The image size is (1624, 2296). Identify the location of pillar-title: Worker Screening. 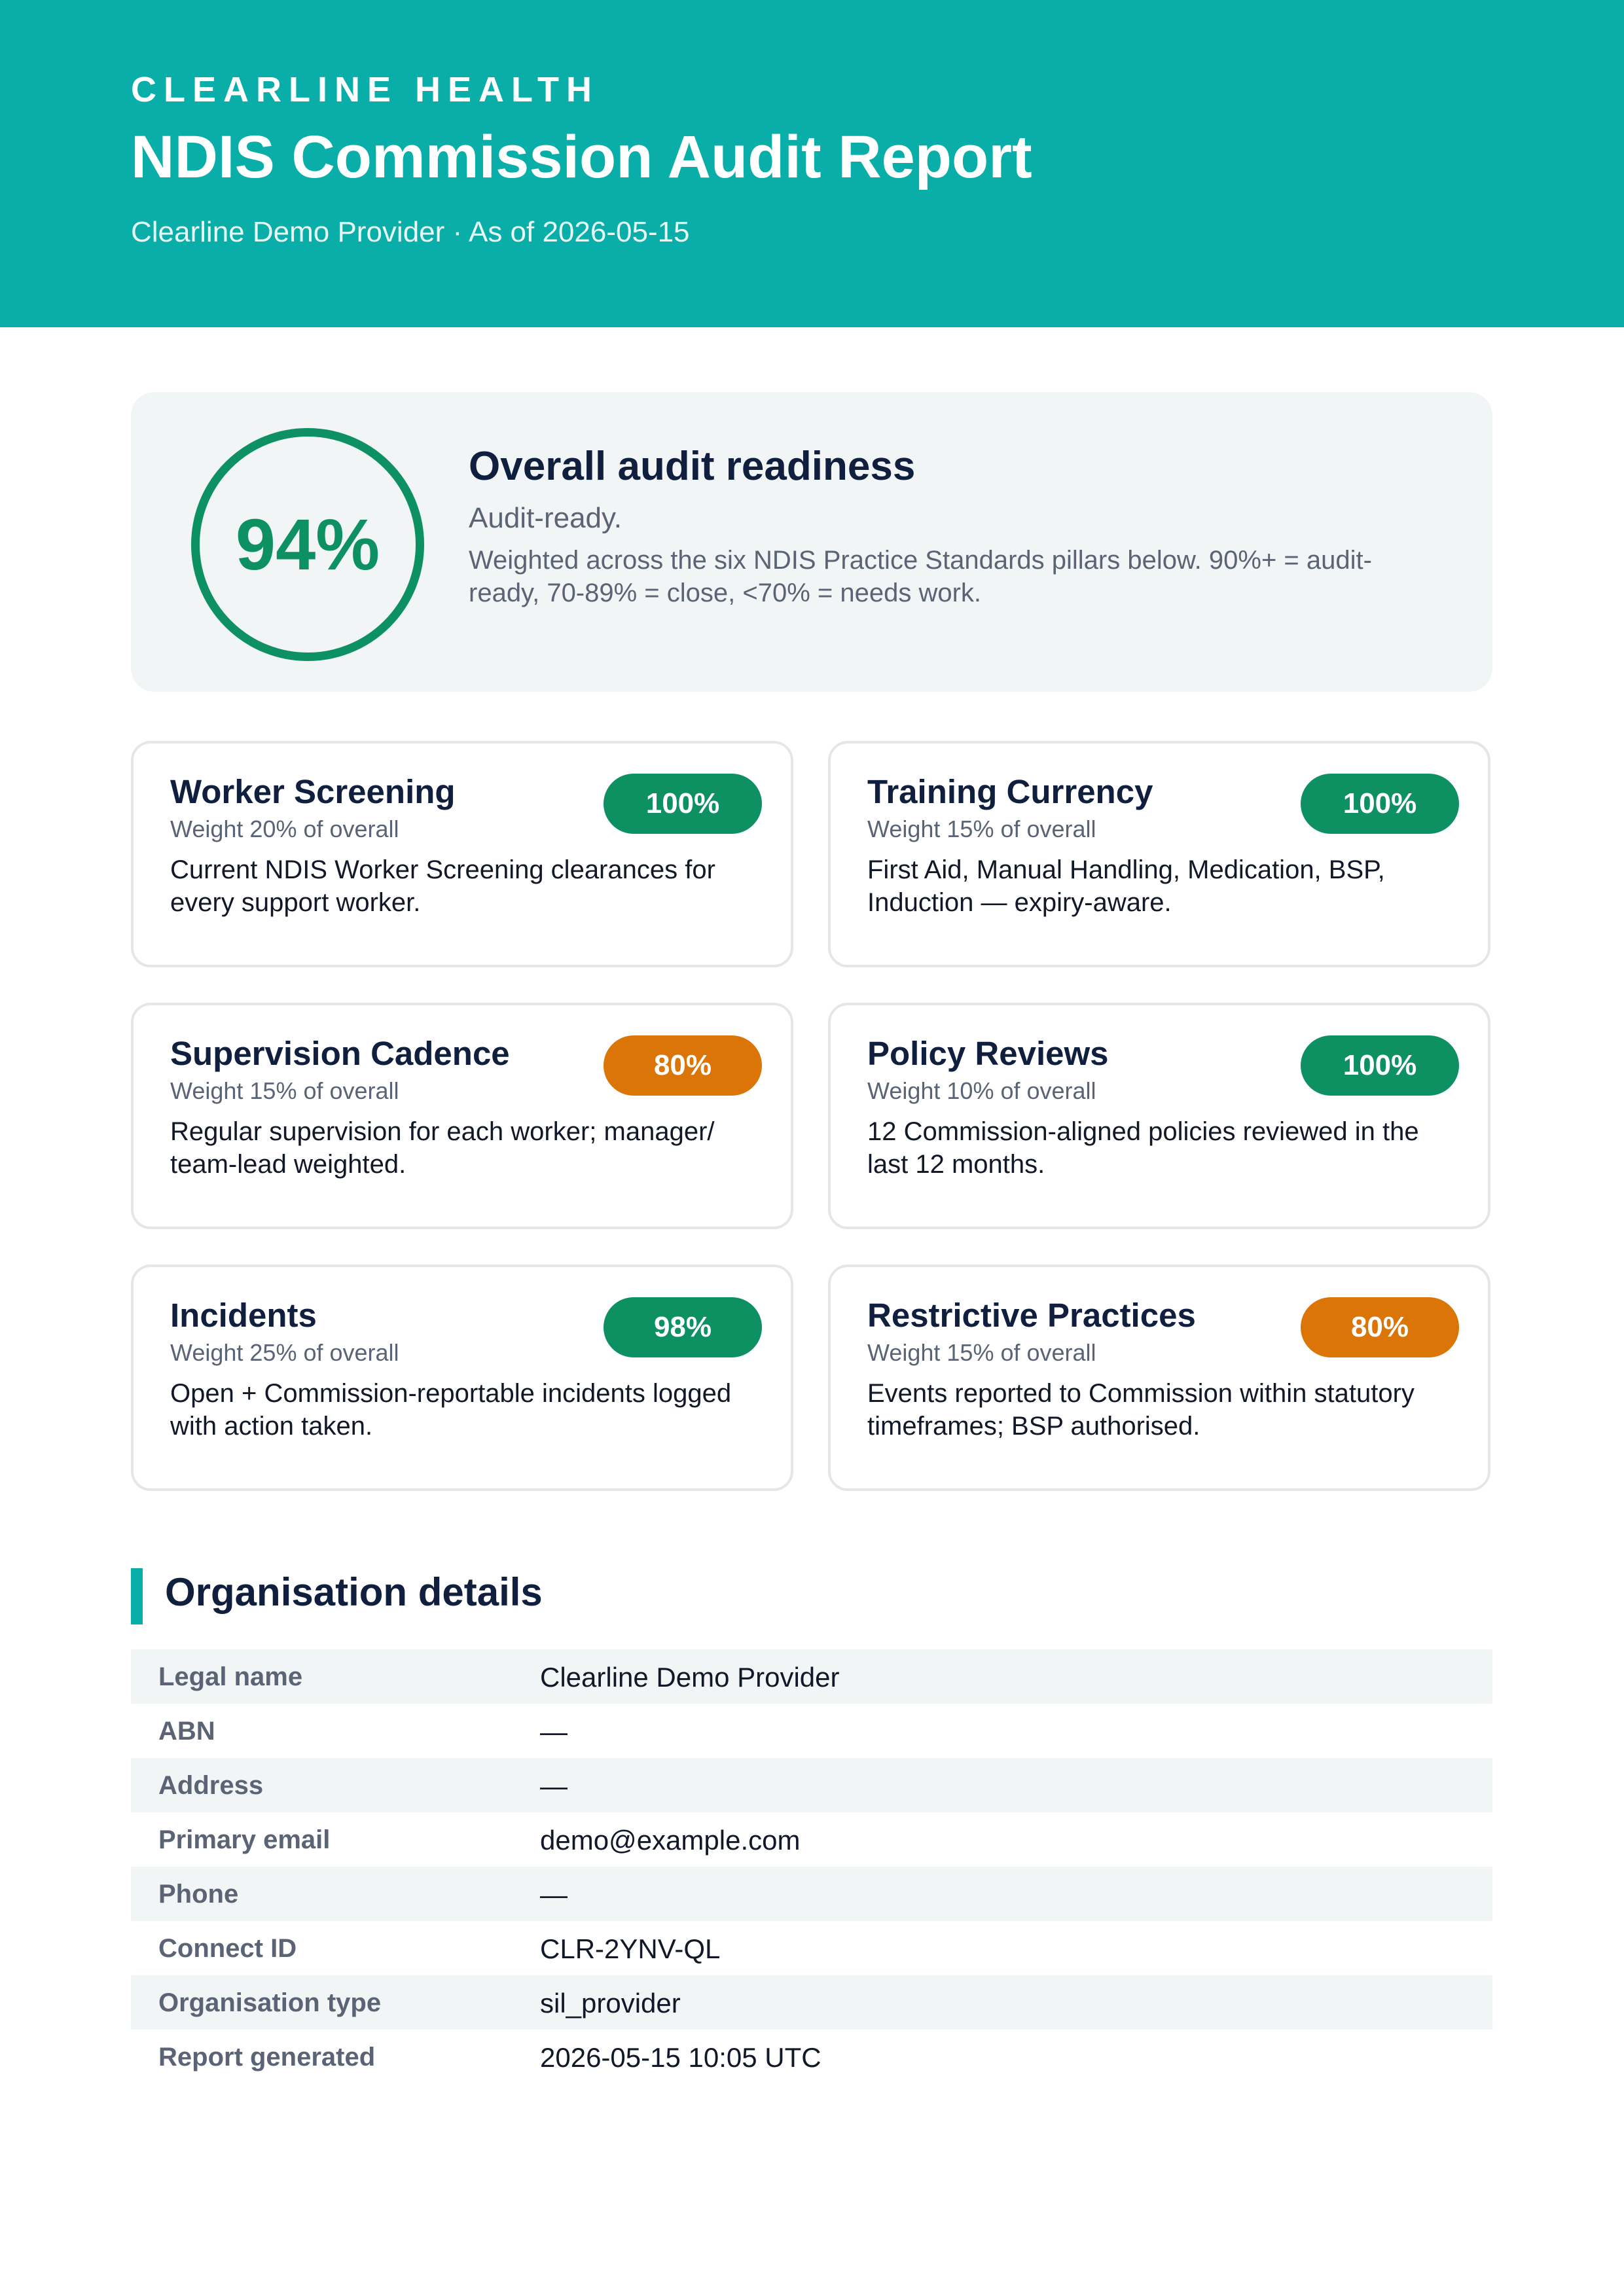
(313, 791).